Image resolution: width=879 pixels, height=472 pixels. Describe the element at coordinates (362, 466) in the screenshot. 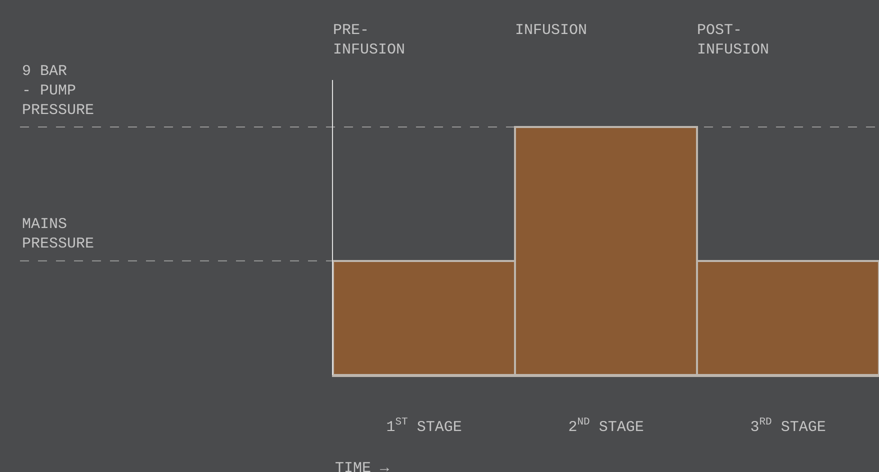

I see `x-axis-title: TIME →` at that location.